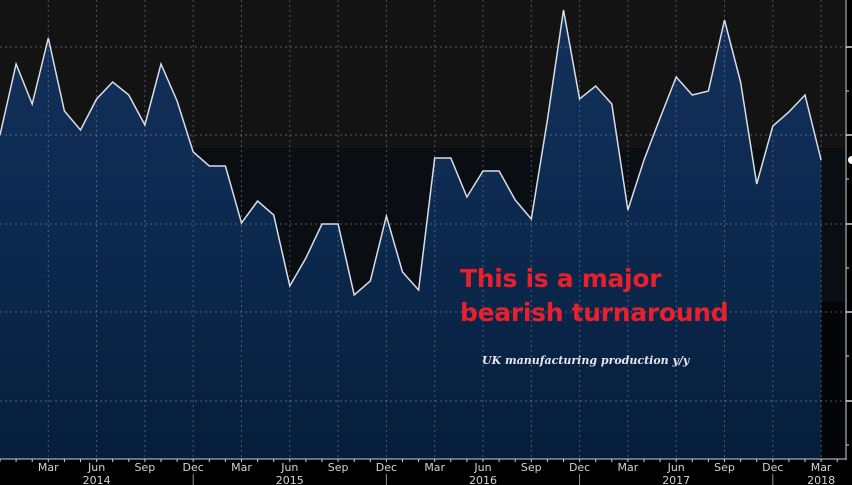 This screenshot has width=852, height=485. What do you see at coordinates (483, 479) in the screenshot?
I see `x-year-label: 2016` at bounding box center [483, 479].